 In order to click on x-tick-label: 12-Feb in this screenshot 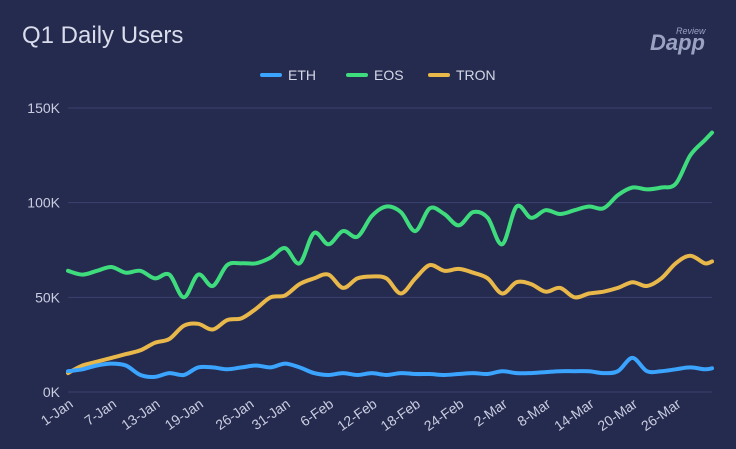, I will do `click(357, 414)`.